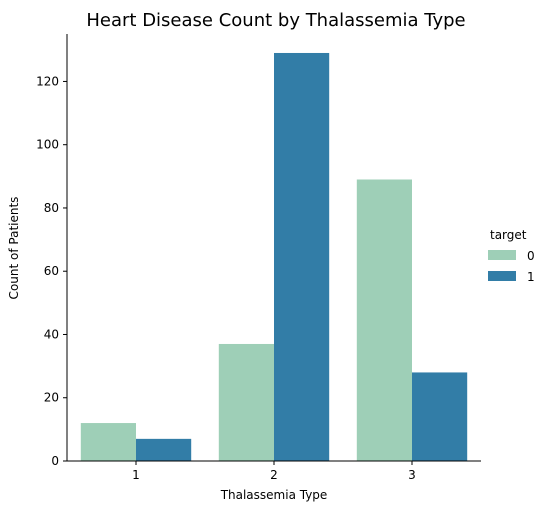  I want to click on y-tick-label: 80, so click(51, 208).